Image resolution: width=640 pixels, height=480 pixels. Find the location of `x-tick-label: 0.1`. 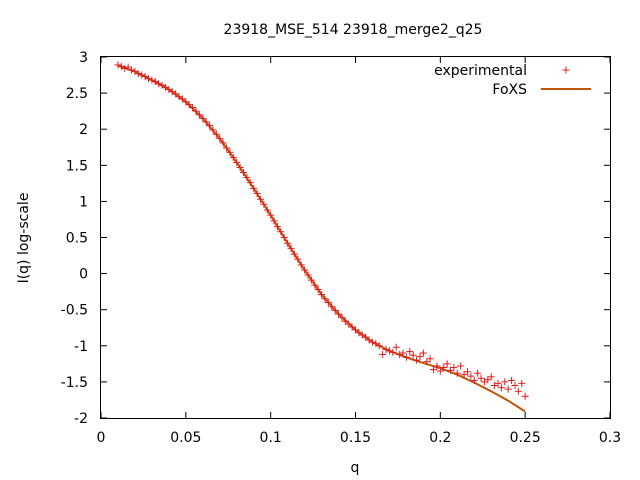

x-tick-label: 0.1 is located at coordinates (271, 438).